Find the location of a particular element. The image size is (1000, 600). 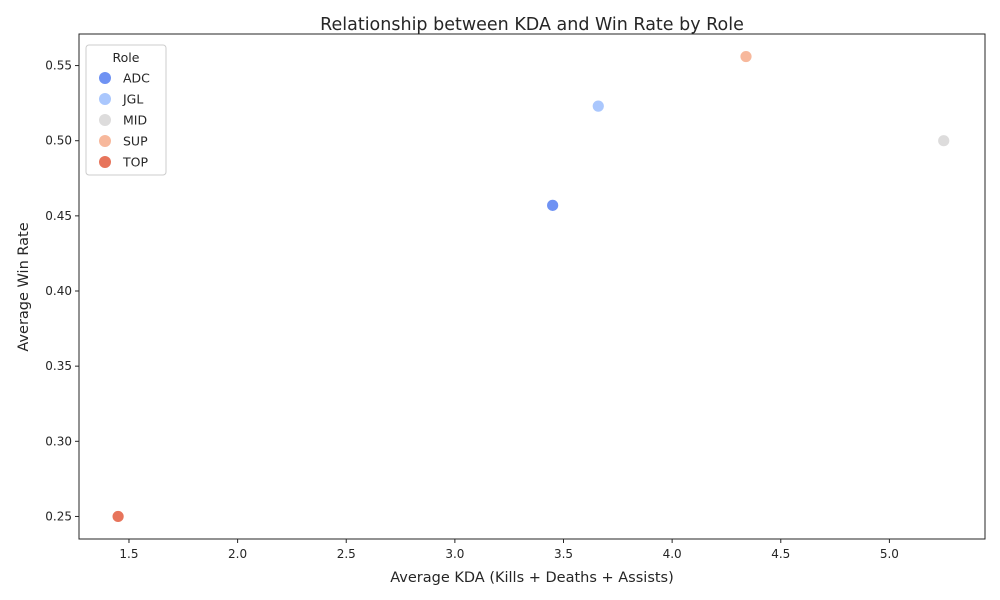

y-tick-label: 0.55 is located at coordinates (58, 66).